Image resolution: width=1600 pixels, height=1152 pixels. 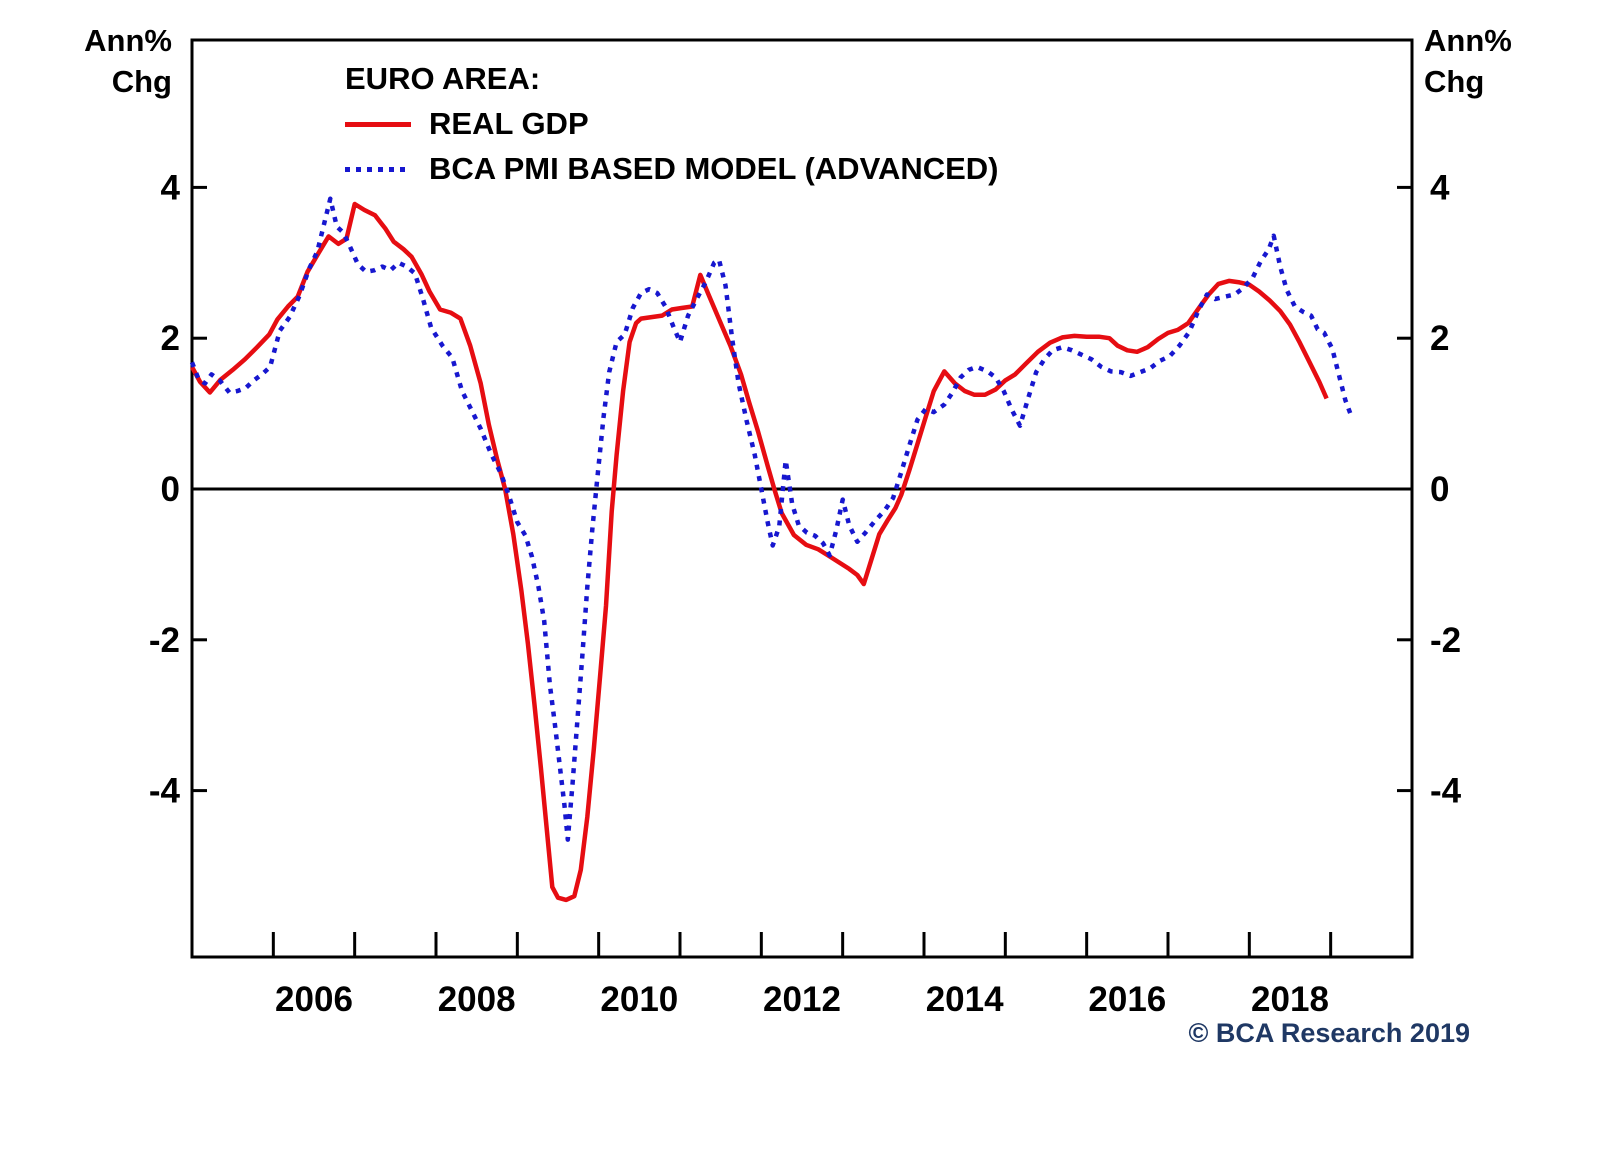 What do you see at coordinates (443, 78) in the screenshot?
I see `legend-title: EURO AREA:` at bounding box center [443, 78].